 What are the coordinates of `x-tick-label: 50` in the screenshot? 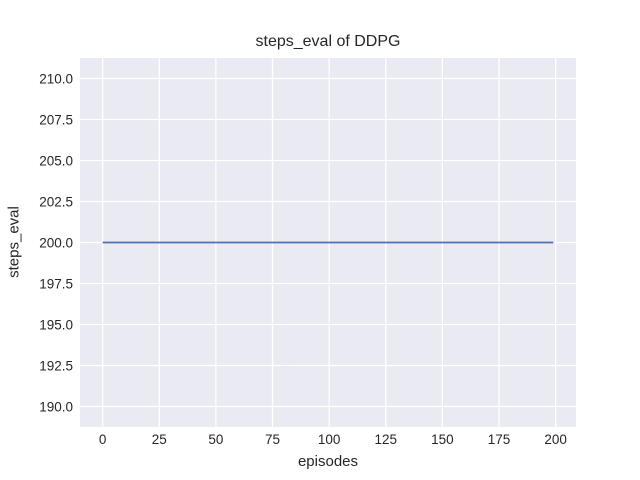 It's located at (216, 439).